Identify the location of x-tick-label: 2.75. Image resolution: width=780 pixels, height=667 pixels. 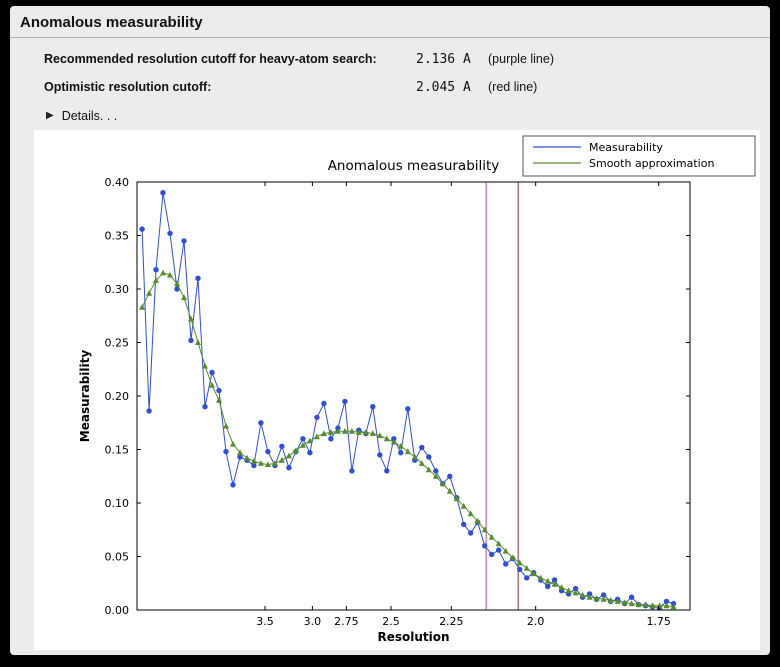
(346, 621).